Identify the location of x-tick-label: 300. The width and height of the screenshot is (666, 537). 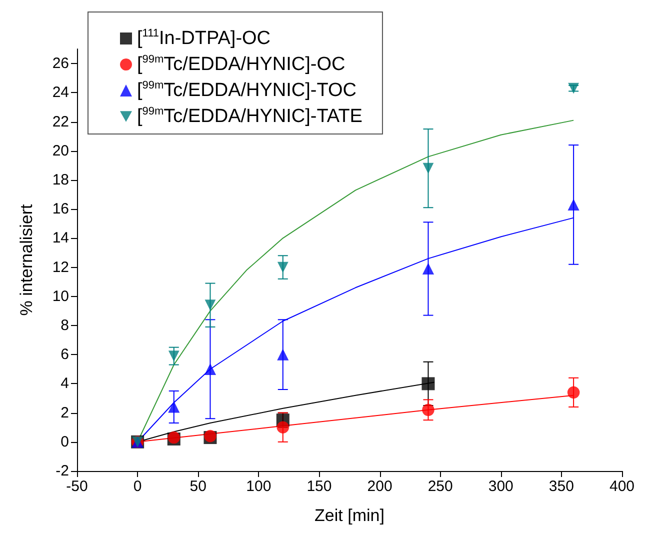
(501, 486).